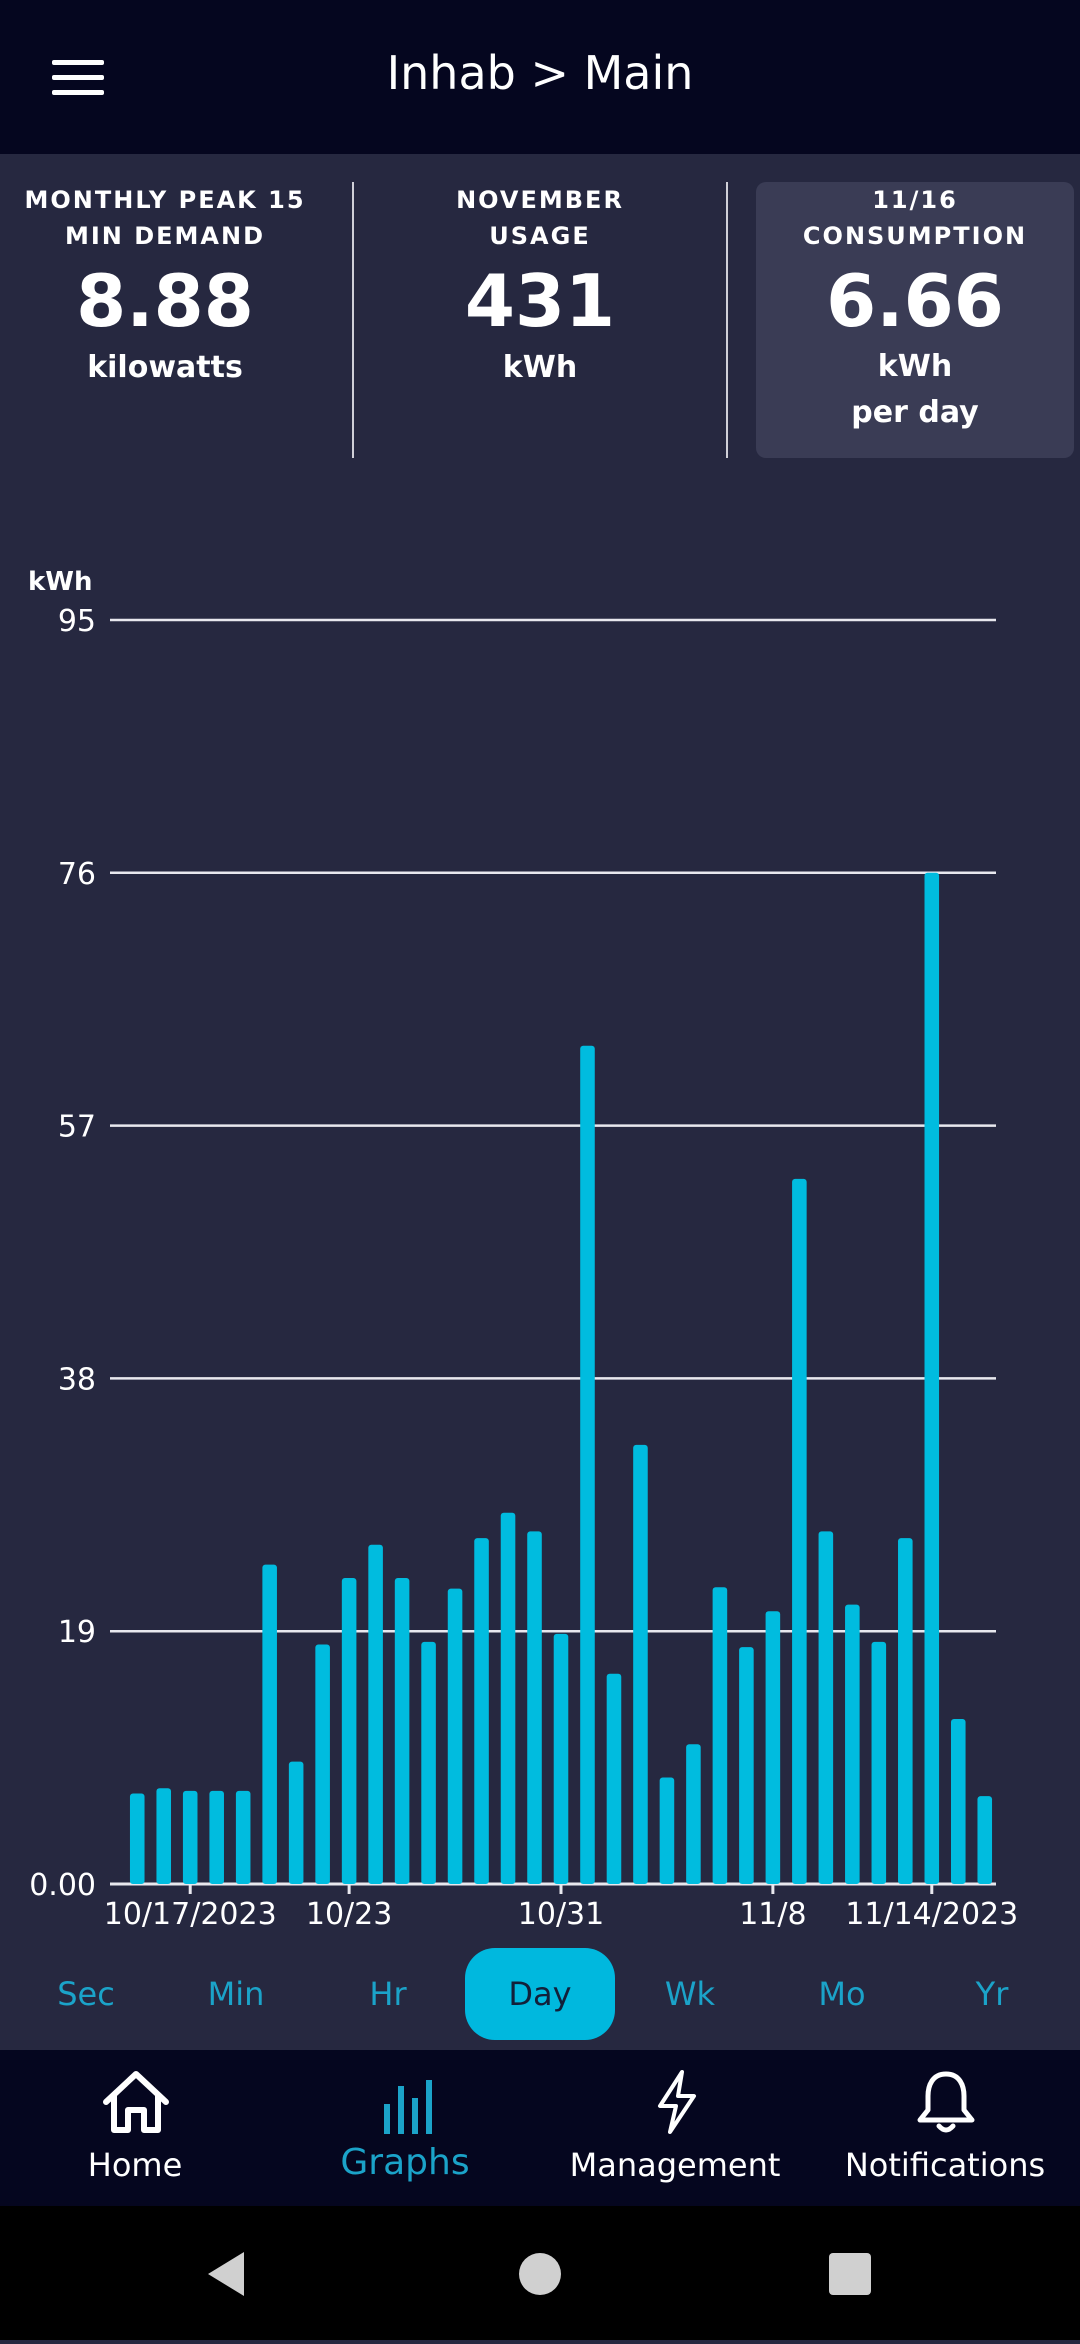 Image resolution: width=1080 pixels, height=2344 pixels. What do you see at coordinates (540, 200) in the screenshot?
I see `stat-label: NOVEMBER` at bounding box center [540, 200].